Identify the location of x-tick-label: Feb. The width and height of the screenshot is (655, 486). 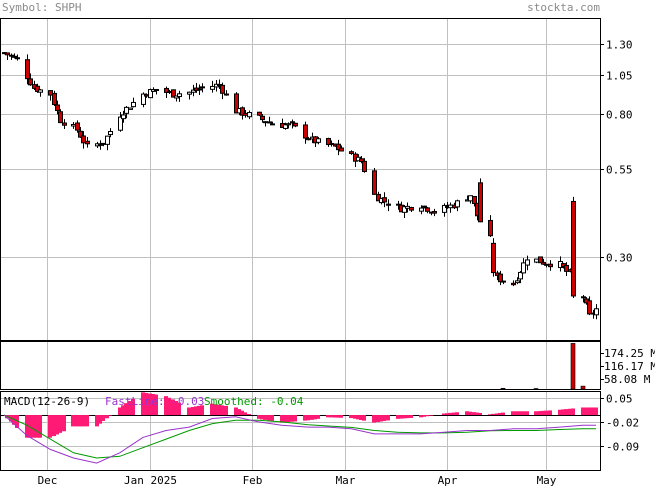
(253, 480).